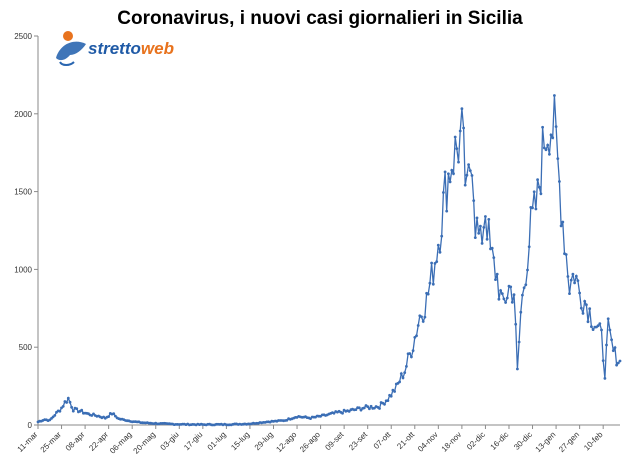  Describe the element at coordinates (452, 442) in the screenshot. I see `x-tick-label: 18-nov` at that location.